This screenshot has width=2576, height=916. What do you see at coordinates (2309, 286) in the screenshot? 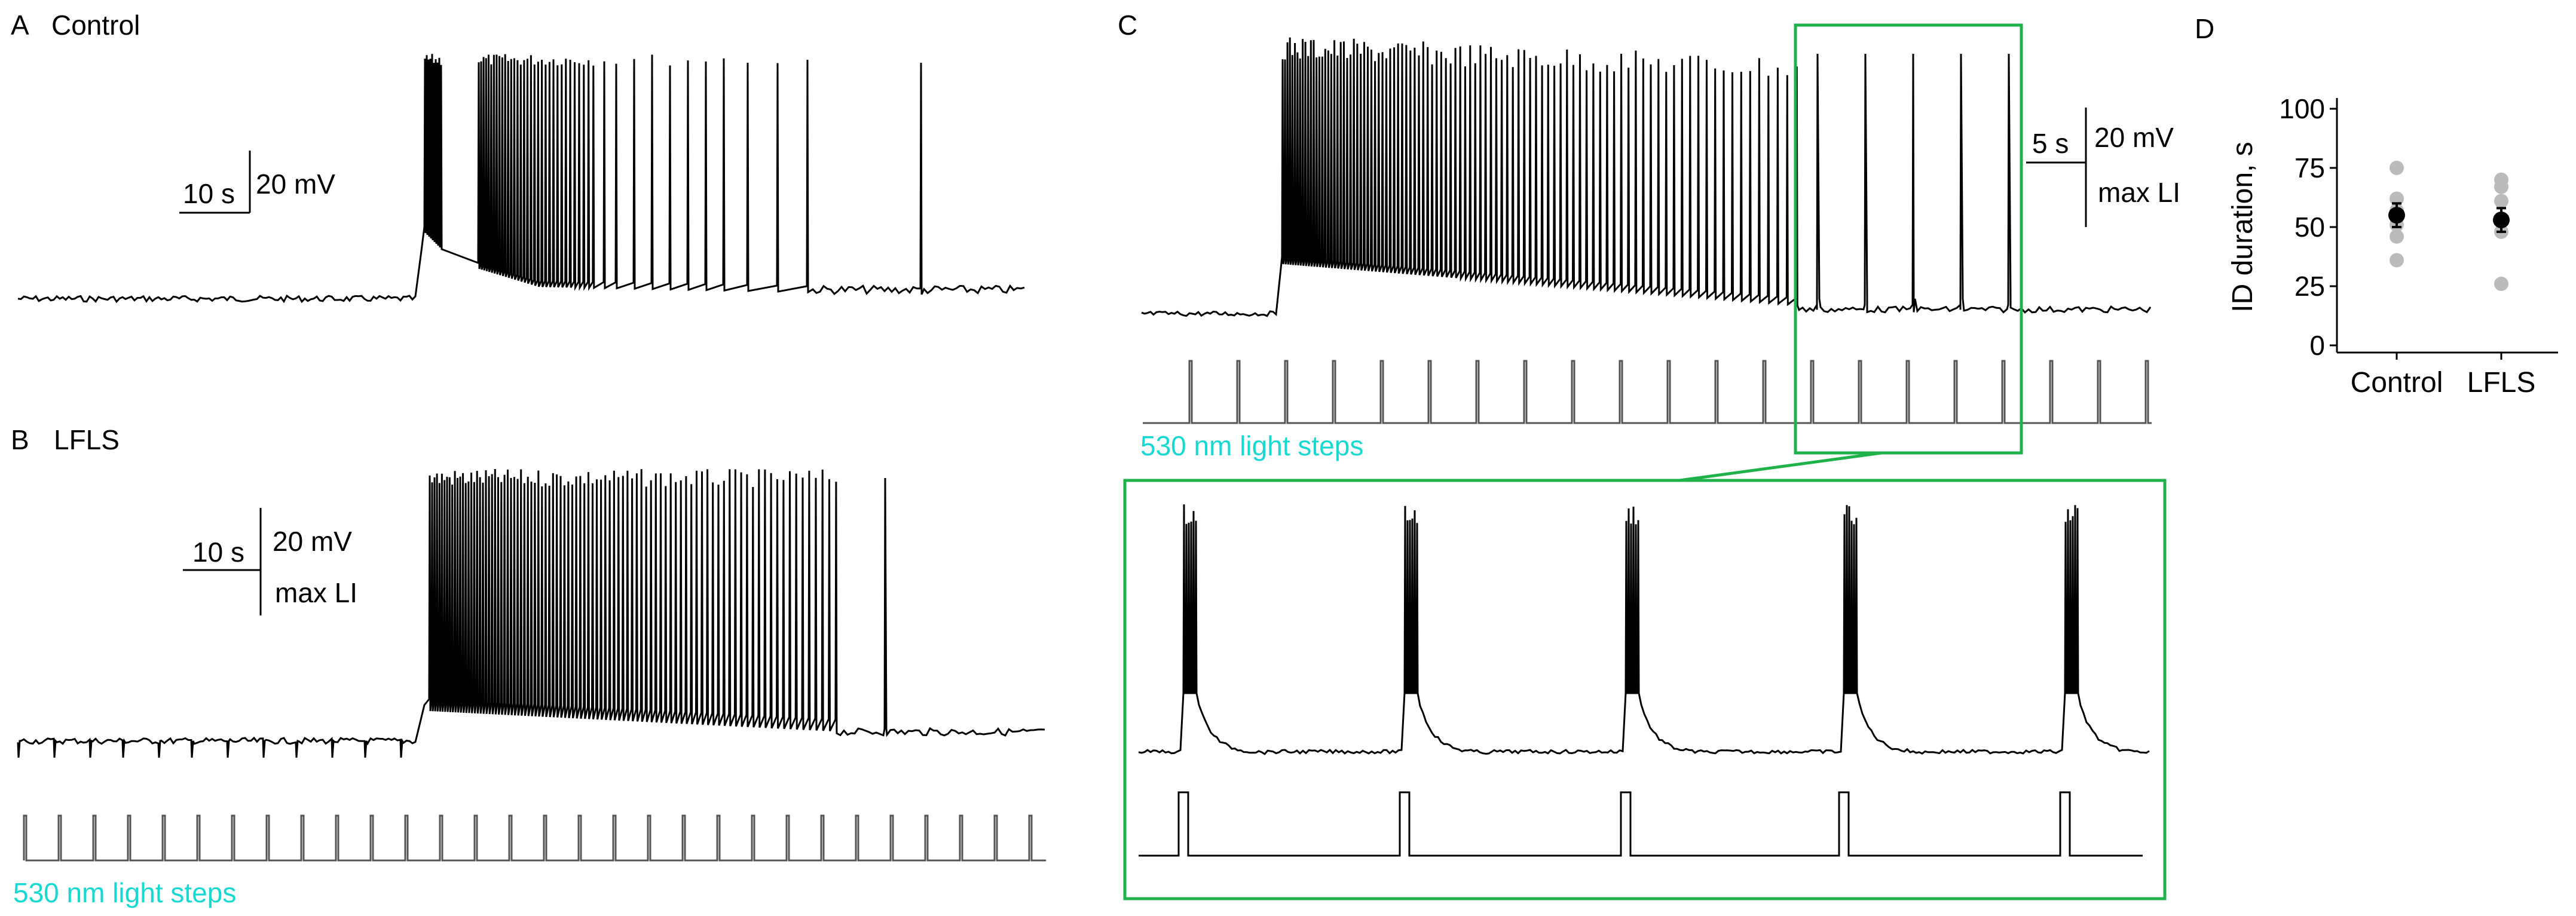
I see `y-tick-label: 25` at bounding box center [2309, 286].